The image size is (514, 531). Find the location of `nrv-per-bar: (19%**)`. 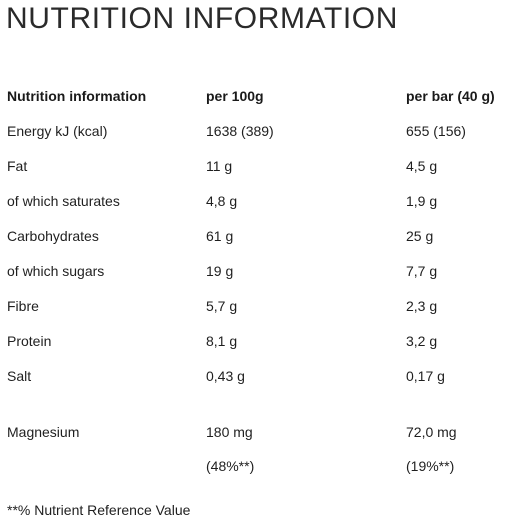

nrv-per-bar: (19%**) is located at coordinates (430, 466).